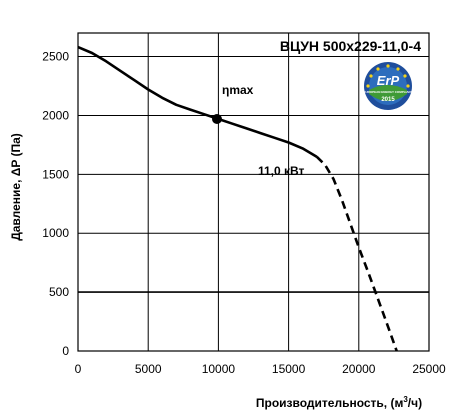 This screenshot has height=418, width=450. What do you see at coordinates (55, 204) in the screenshot?
I see `y-tick-labels: 0 500 1000 1500 2000 2500` at bounding box center [55, 204].